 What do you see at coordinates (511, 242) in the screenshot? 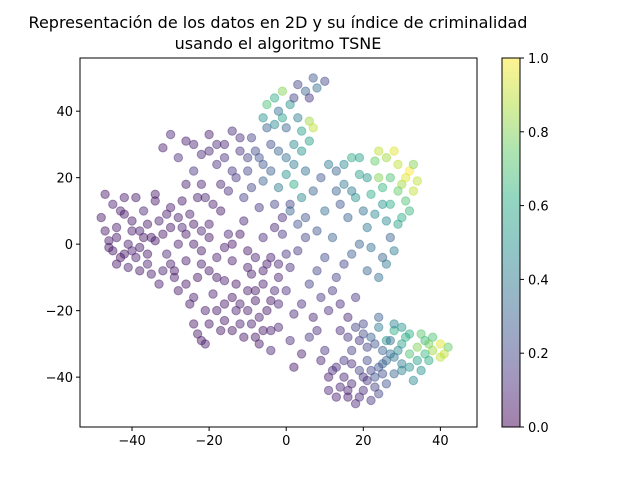
I see `colorbar` at bounding box center [511, 242].